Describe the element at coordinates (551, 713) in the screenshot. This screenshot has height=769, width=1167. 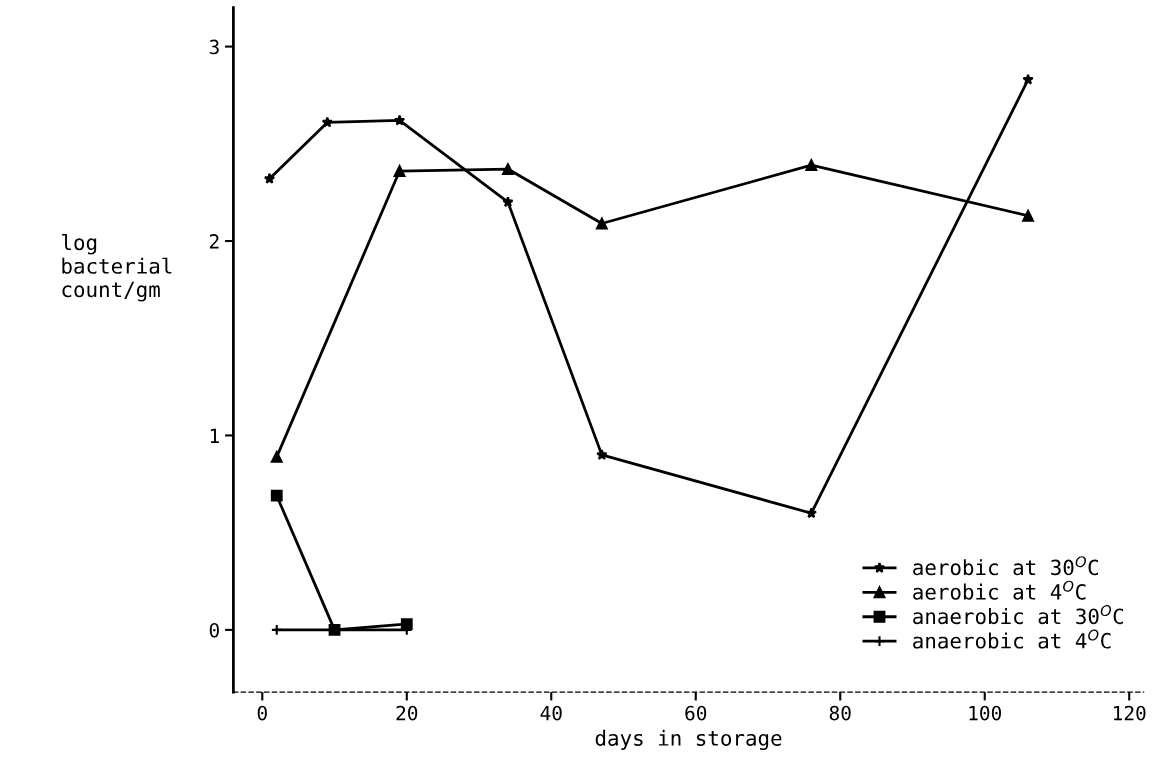
I see `x-tick-label: 40` at that location.